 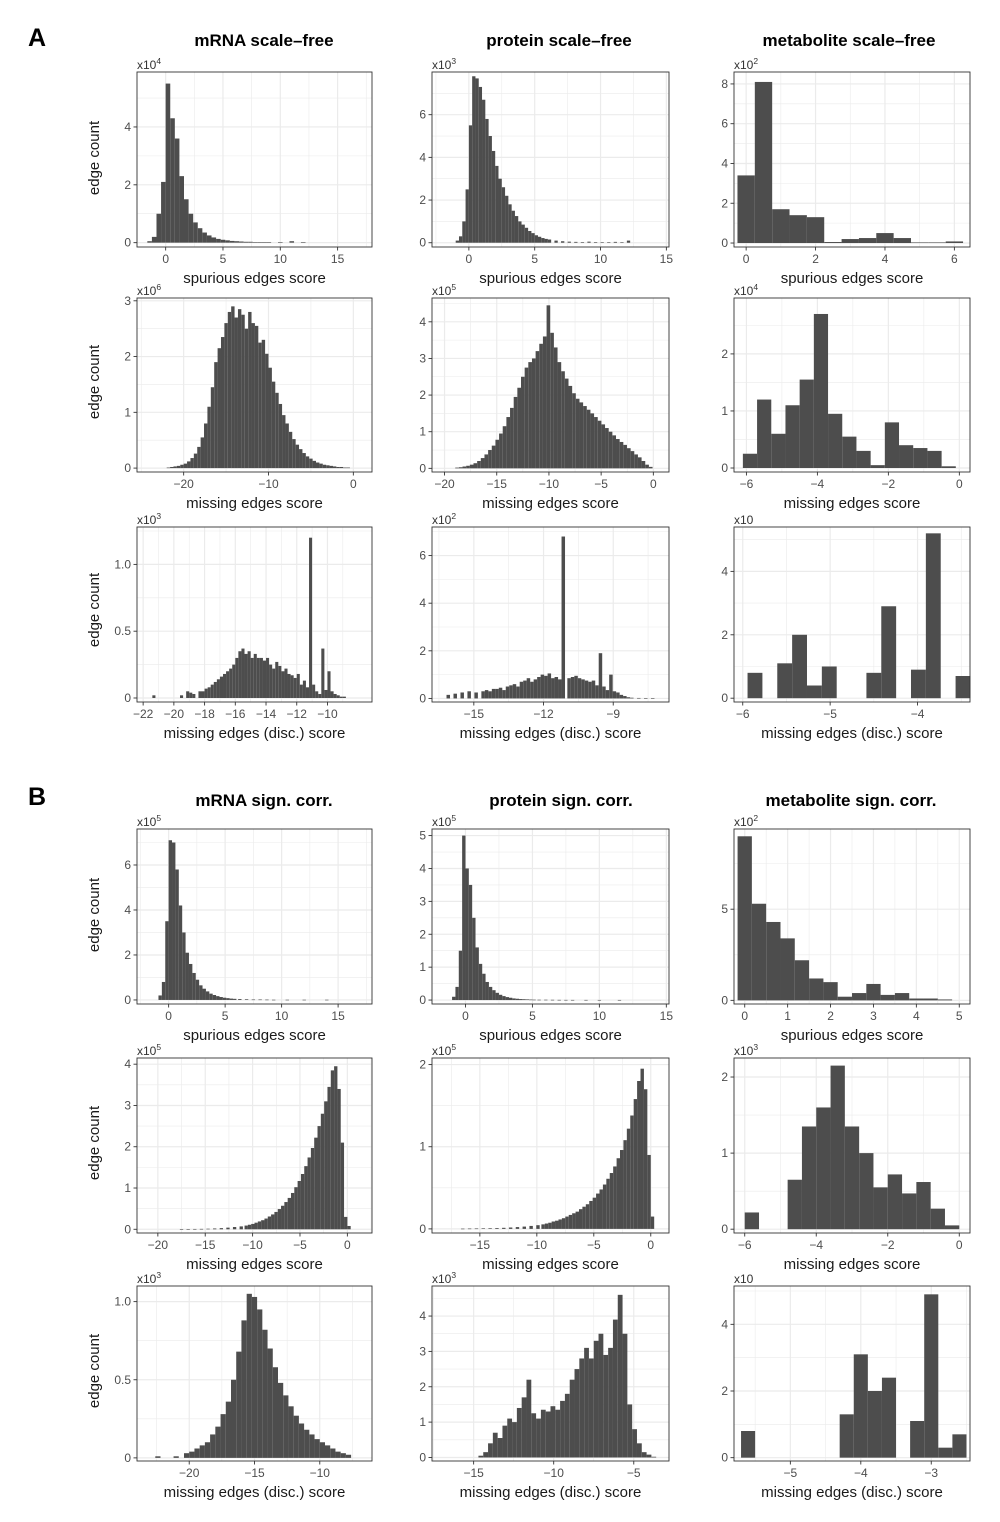 I want to click on histogram-b5: −15 −10 −5 0 0 1 2 x105 missing edges score, so click(x=544, y=1157).